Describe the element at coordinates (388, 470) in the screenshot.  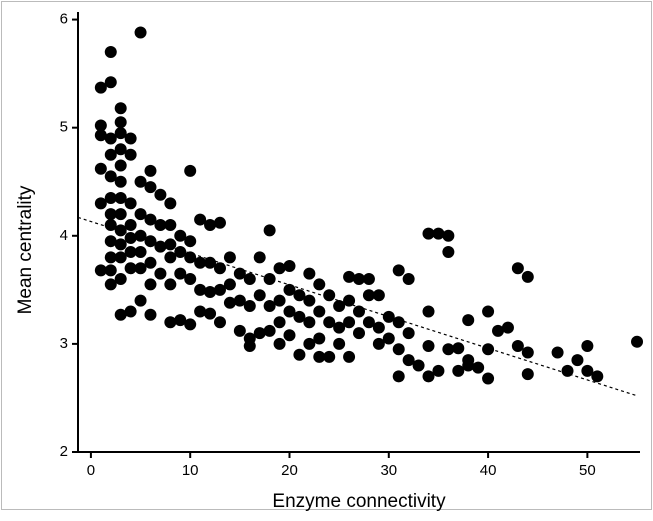
I see `x-tick-label: 30` at that location.